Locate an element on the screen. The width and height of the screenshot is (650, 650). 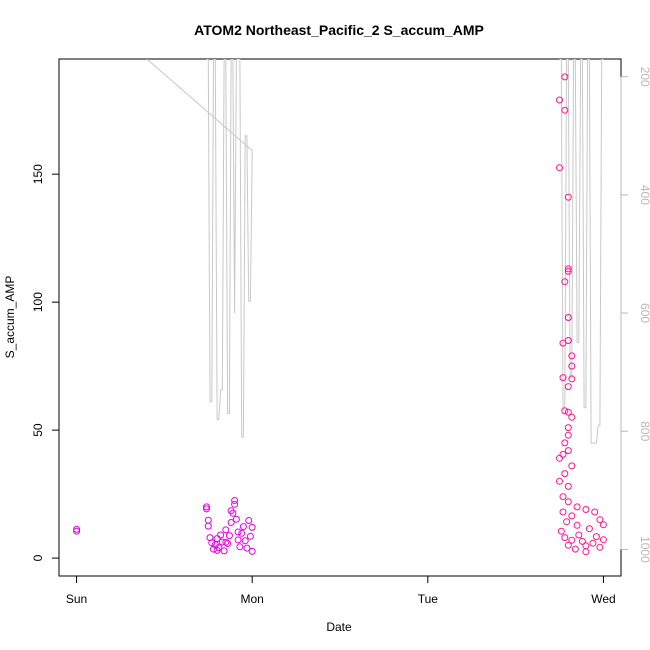
y-right-axis: 200 400 600 800 1000 is located at coordinates (635, 315).